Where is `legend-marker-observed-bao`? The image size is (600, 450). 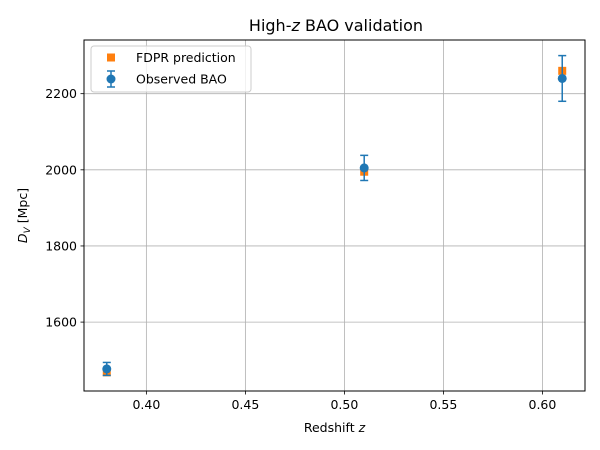 legend-marker-observed-bao is located at coordinates (111, 79).